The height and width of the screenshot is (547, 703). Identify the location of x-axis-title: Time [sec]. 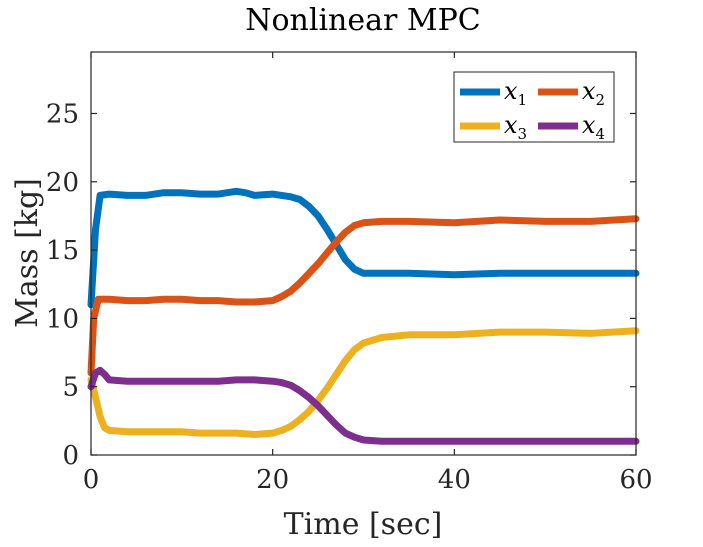
(363, 524).